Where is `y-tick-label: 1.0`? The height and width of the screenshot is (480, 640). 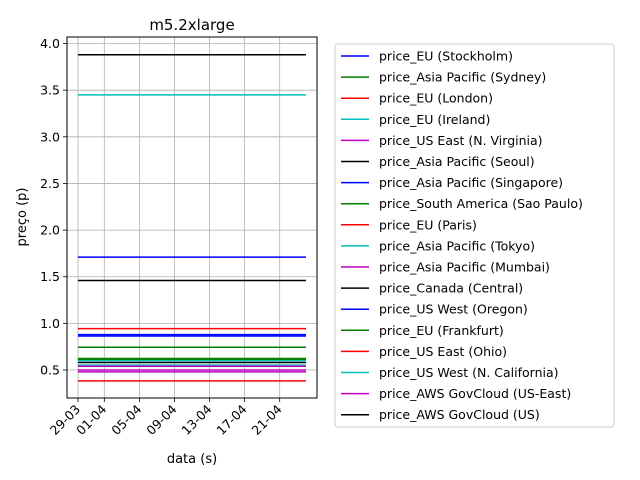 y-tick-label: 1.0 is located at coordinates (50, 323).